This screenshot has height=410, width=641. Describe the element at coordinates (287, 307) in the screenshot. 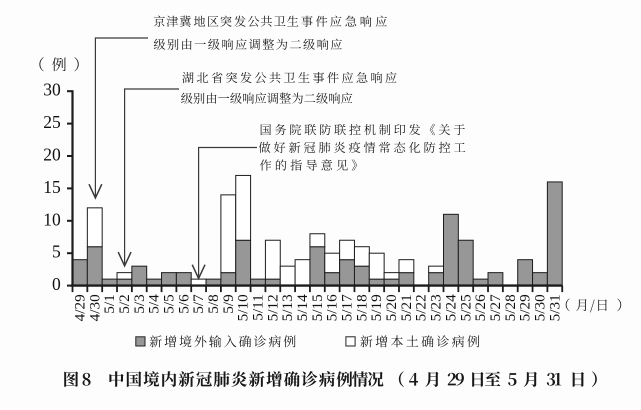

I see `svg-text: 5/13` at that location.